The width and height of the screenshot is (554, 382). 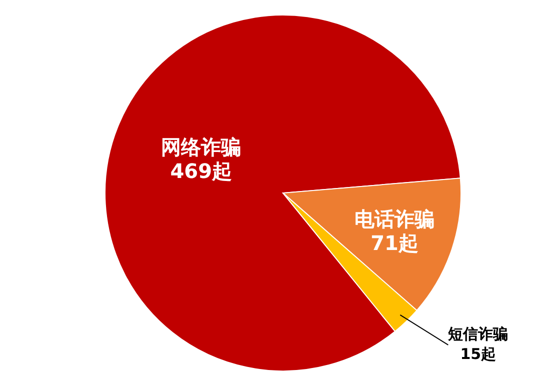 I want to click on slice-label: 电话诈骗, so click(x=394, y=218).